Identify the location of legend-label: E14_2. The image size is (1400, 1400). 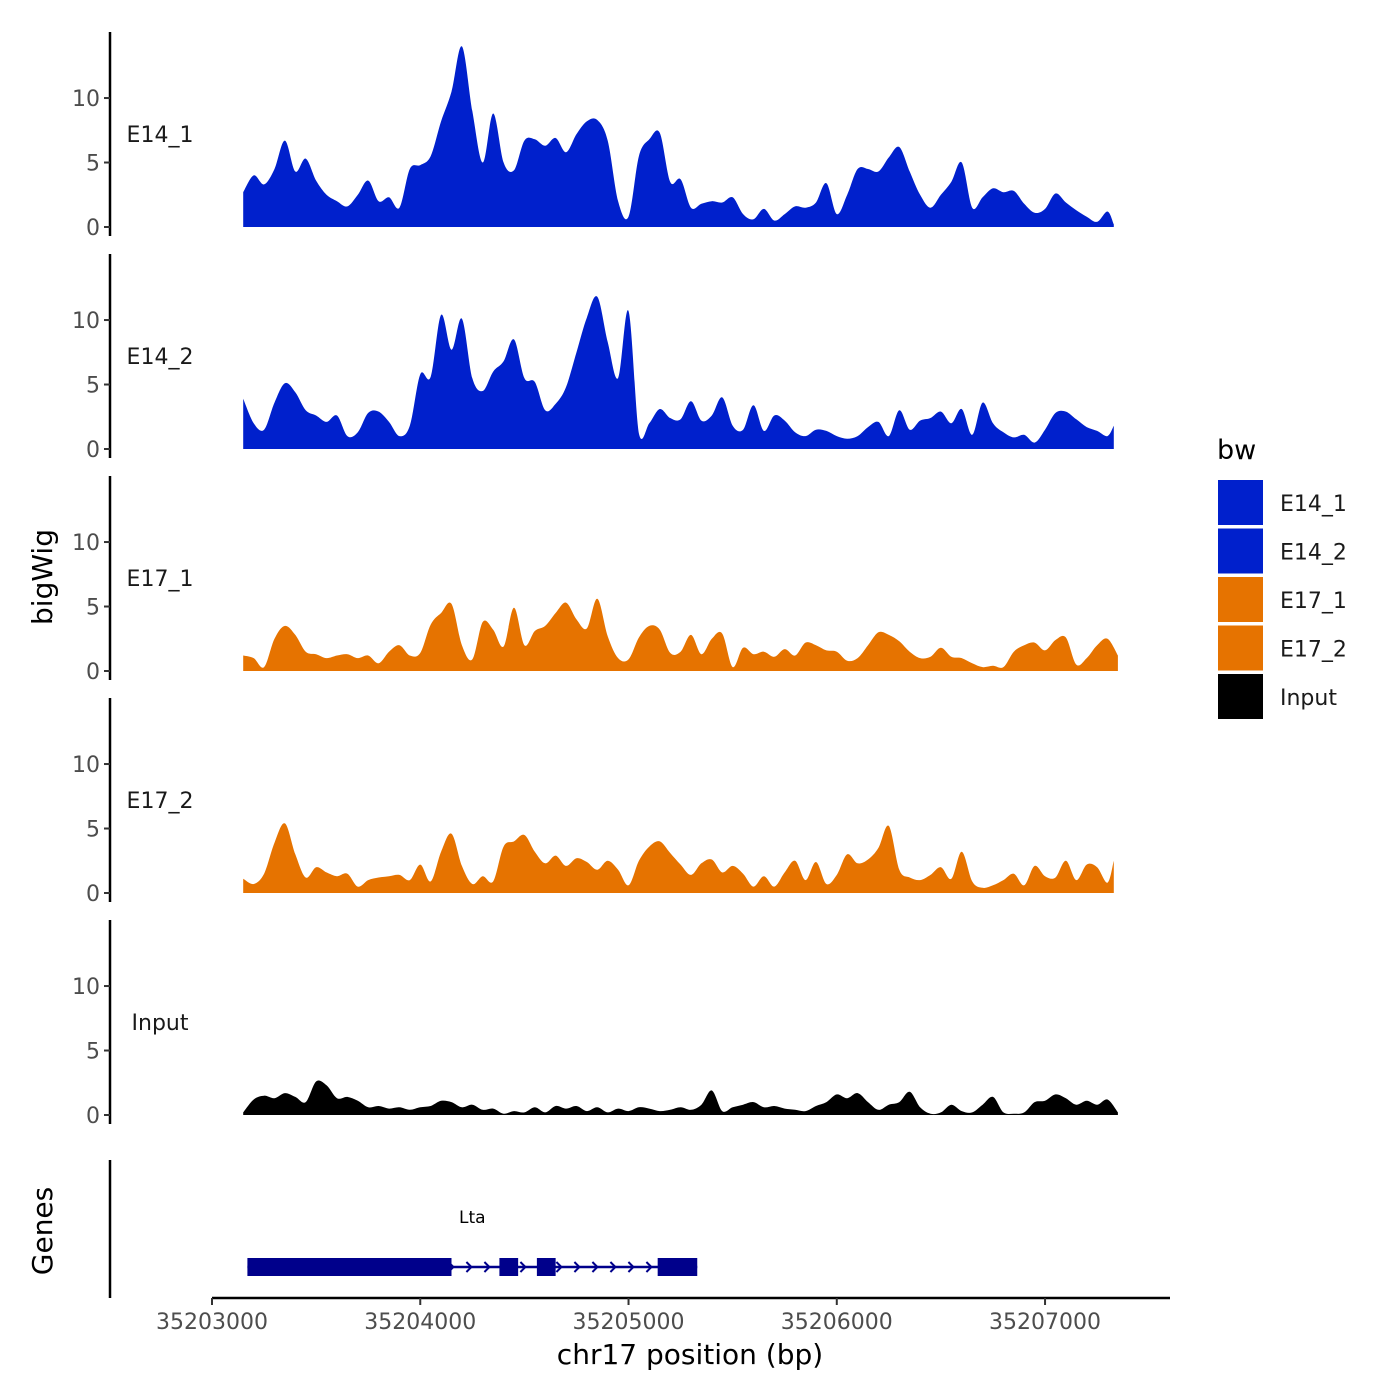
(1313, 553).